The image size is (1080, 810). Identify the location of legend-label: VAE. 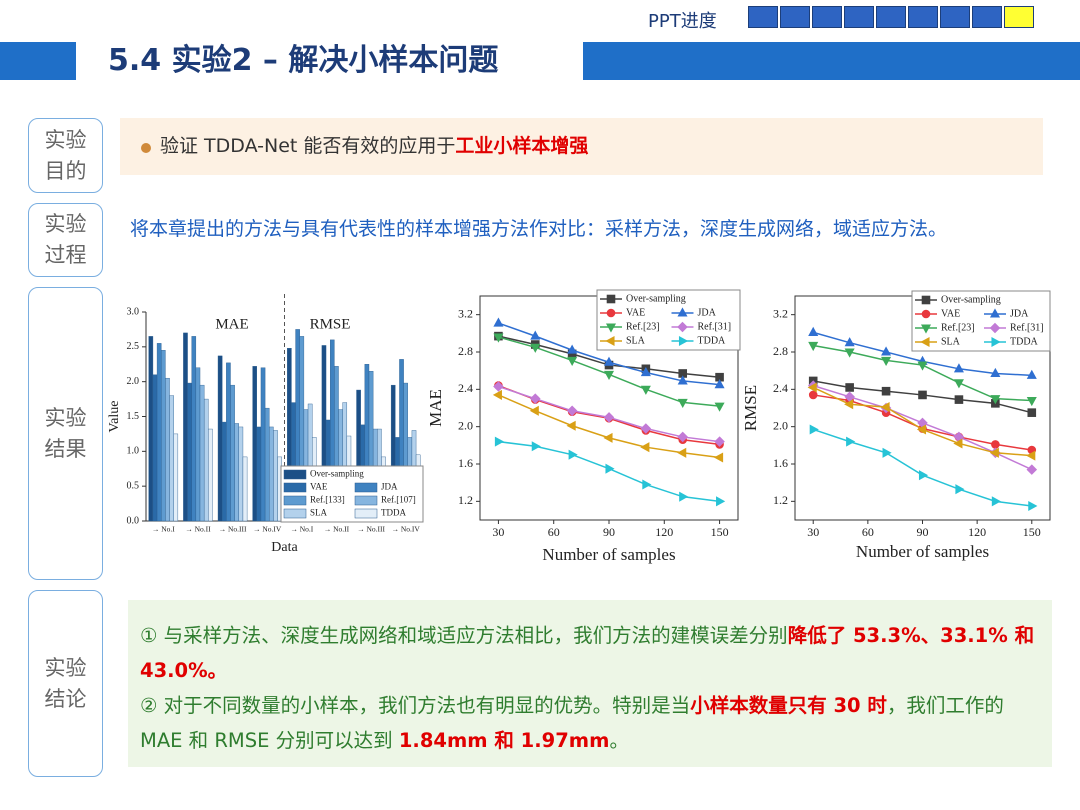
(319, 487).